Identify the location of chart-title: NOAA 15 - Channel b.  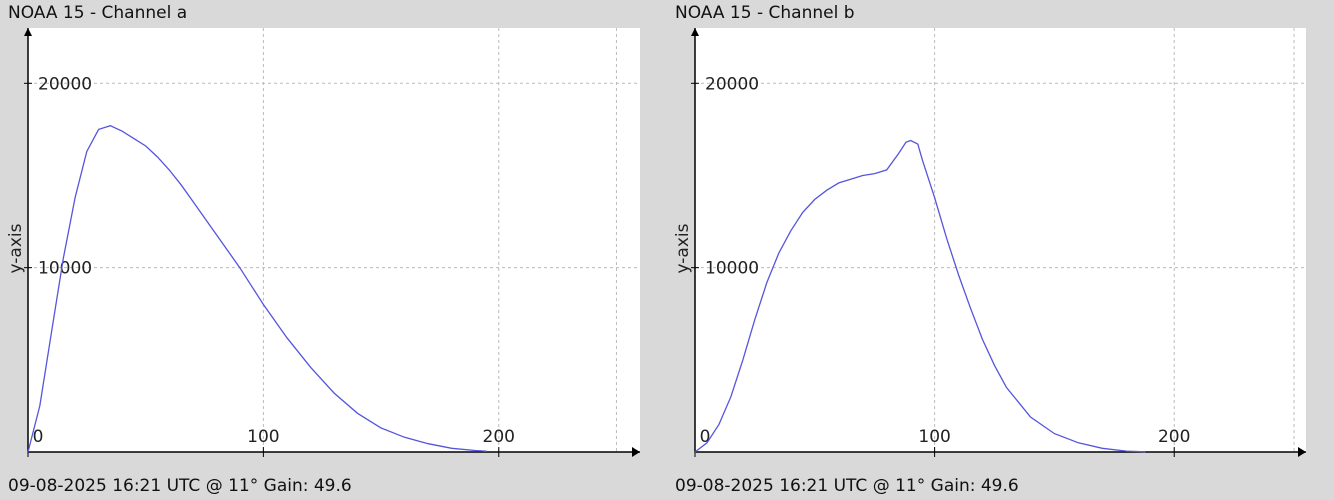
(765, 13).